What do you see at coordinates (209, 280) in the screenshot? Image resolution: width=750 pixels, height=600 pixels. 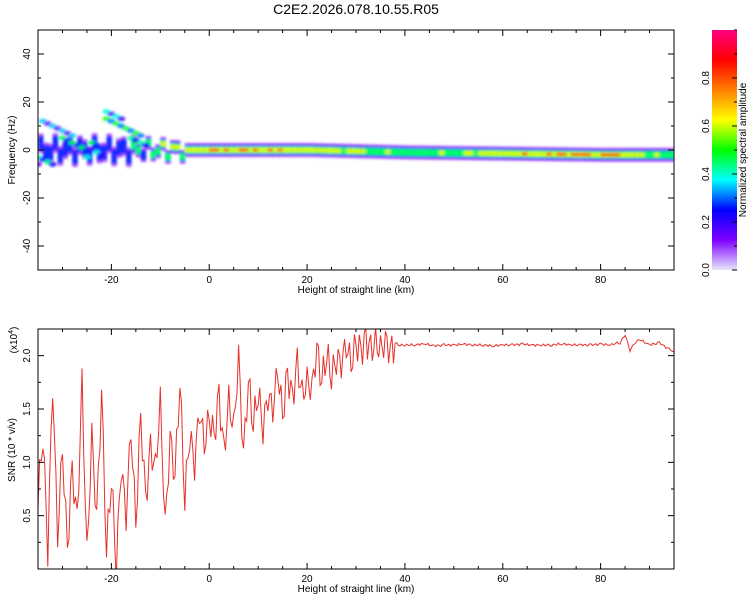 I see `spectrogram-x-tick-label: 0` at bounding box center [209, 280].